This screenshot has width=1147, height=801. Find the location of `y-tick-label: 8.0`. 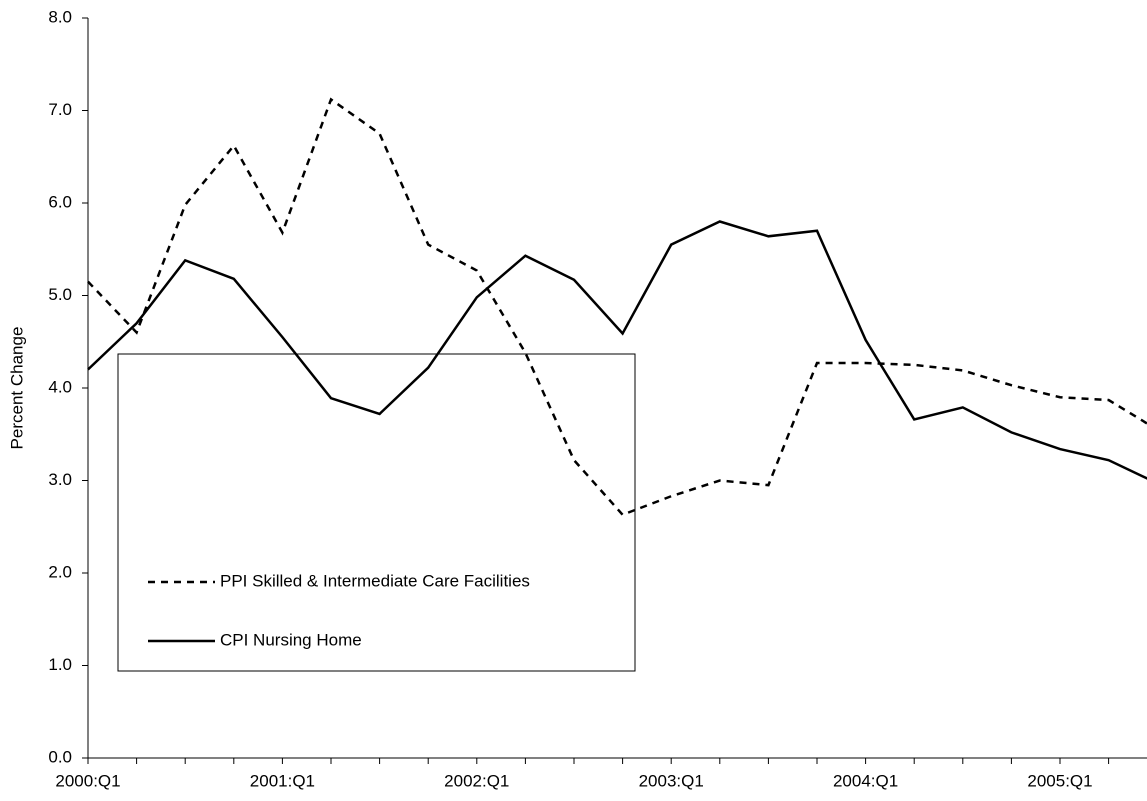

y-tick-label: 8.0 is located at coordinates (60, 16).